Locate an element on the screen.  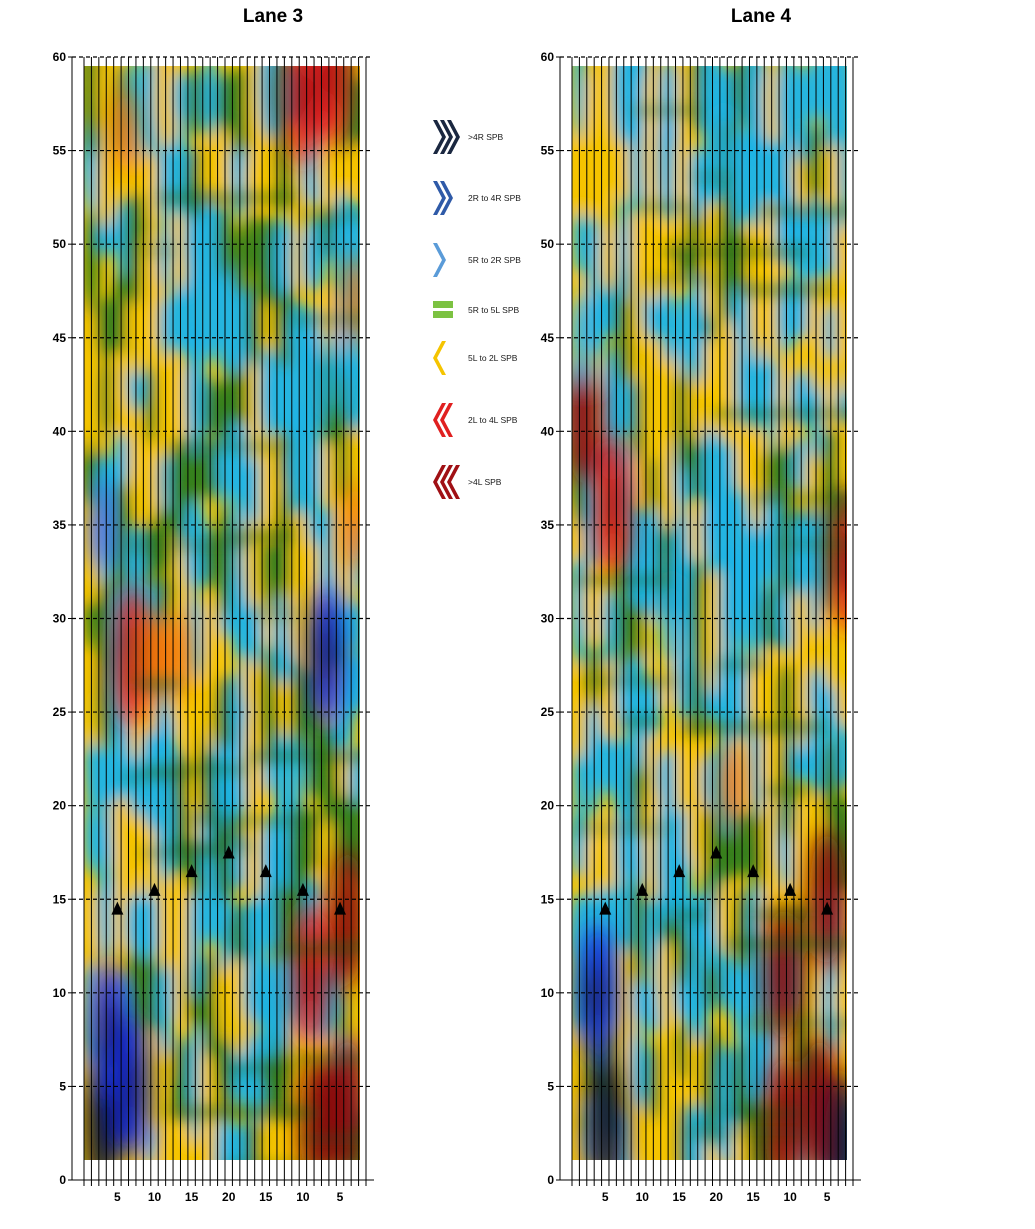
legend-item: 5L to 2L SPB is located at coordinates (475, 358).